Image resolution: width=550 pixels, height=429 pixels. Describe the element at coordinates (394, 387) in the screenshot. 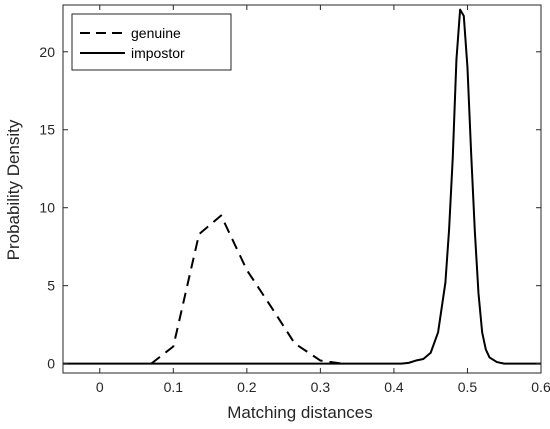

I see `x-tick-label: 0.4` at that location.